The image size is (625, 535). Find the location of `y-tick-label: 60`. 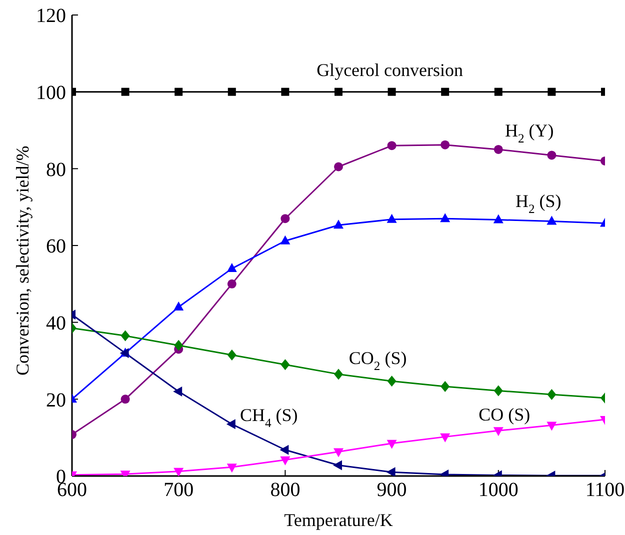

y-tick-label: 60 is located at coordinates (56, 247).